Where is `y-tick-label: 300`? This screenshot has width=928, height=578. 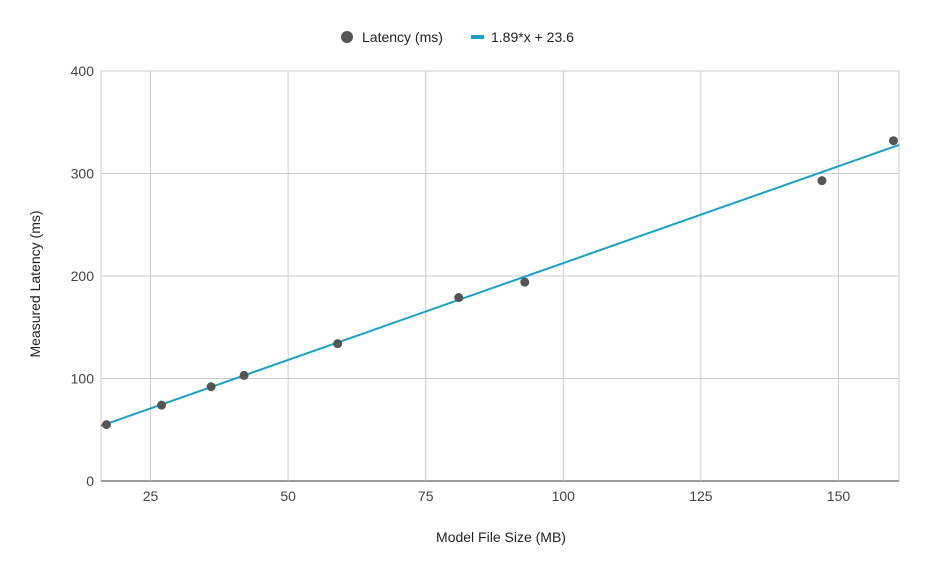 y-tick-label: 300 is located at coordinates (83, 174).